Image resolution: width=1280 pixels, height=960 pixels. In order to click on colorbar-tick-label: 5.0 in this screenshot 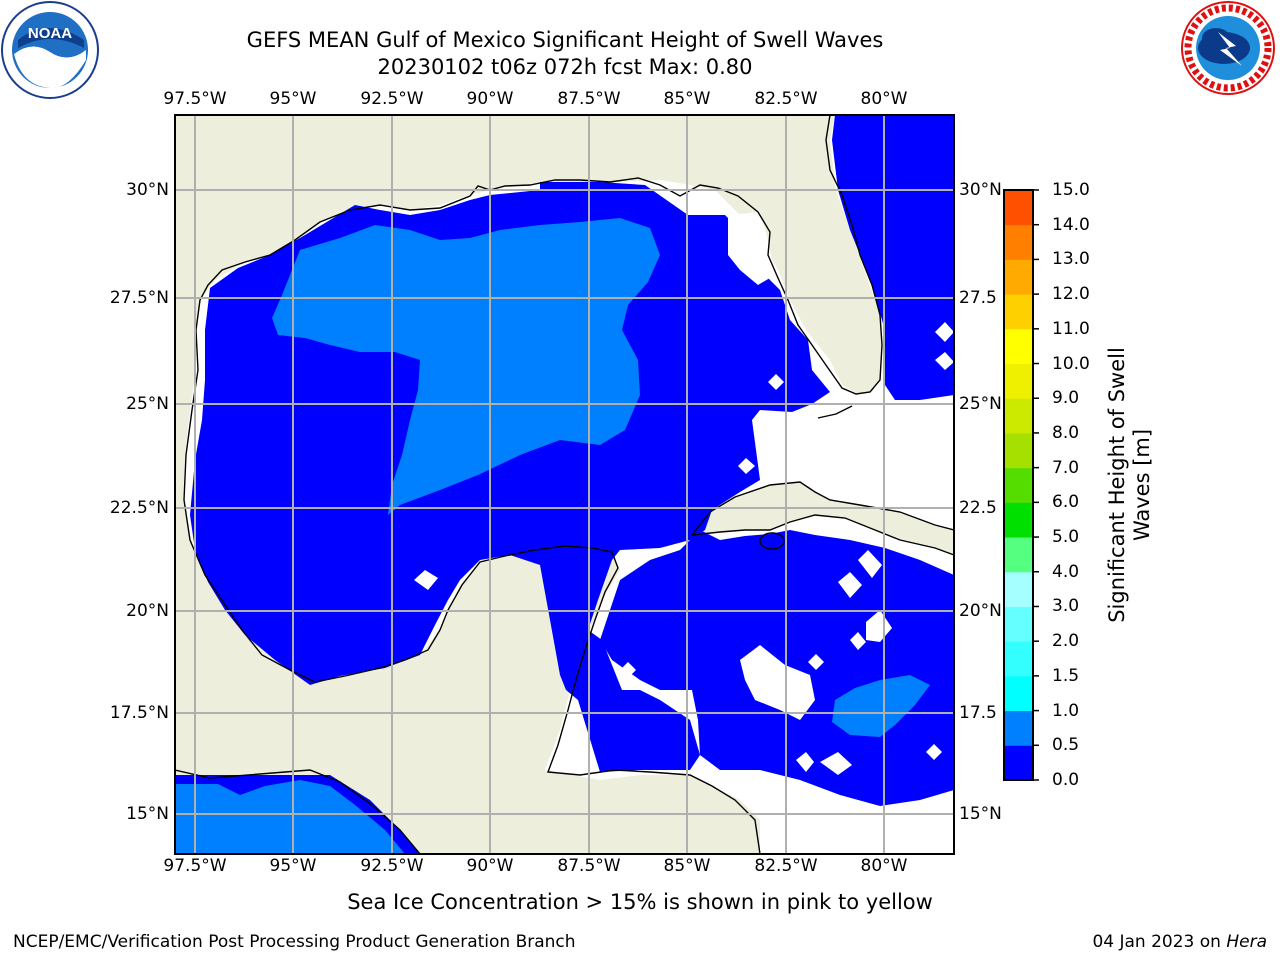, I will do `click(1066, 537)`.